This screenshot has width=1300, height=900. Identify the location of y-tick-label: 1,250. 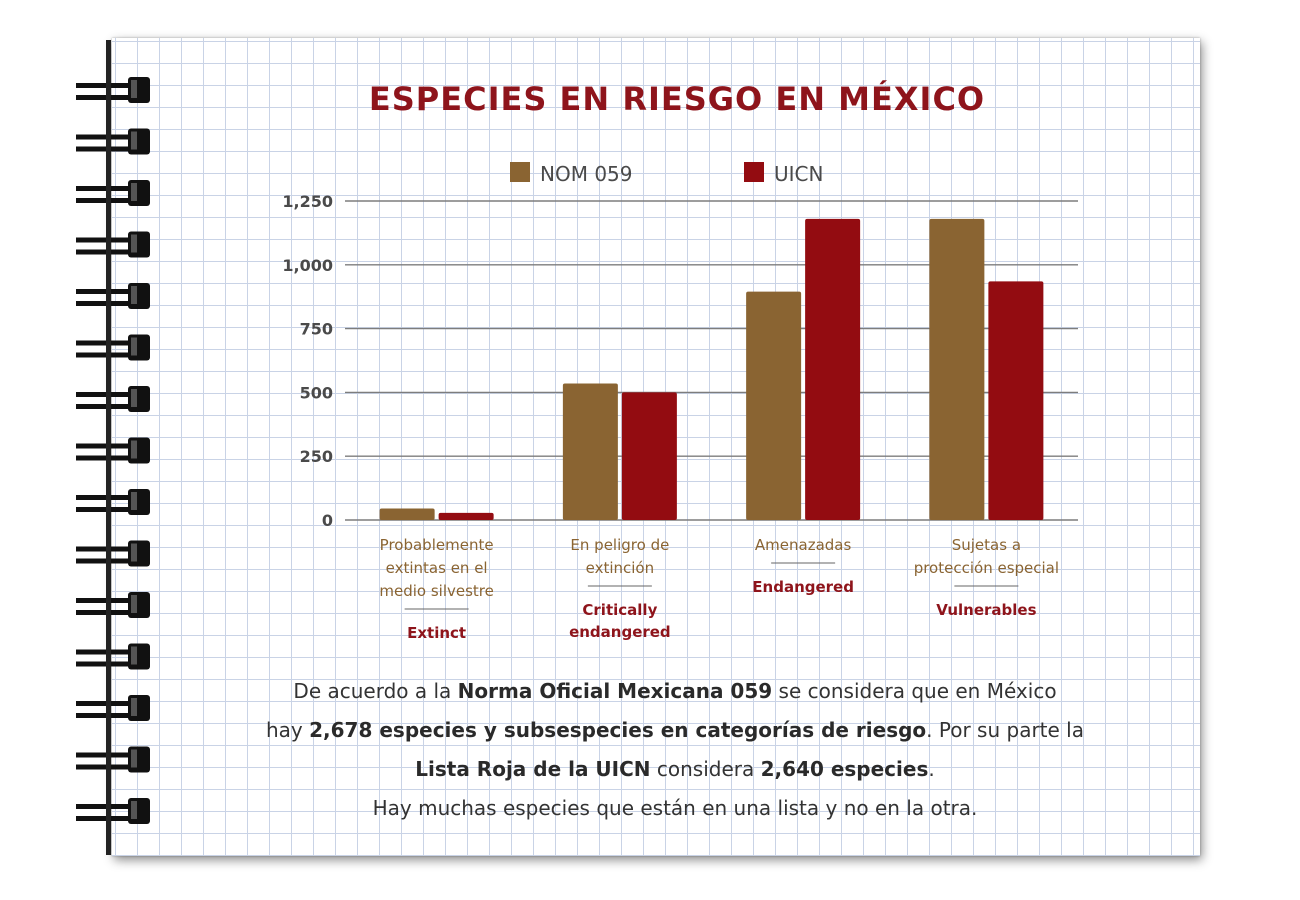
(307, 201).